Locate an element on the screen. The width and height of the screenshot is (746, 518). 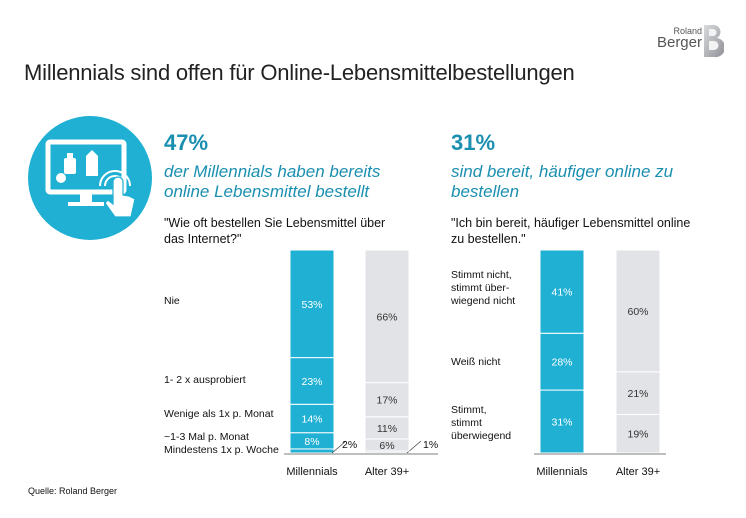
right-row-label-stimmt-nicht: Stimmt nicht, stimmt über- wiegend nicht is located at coordinates (483, 288).